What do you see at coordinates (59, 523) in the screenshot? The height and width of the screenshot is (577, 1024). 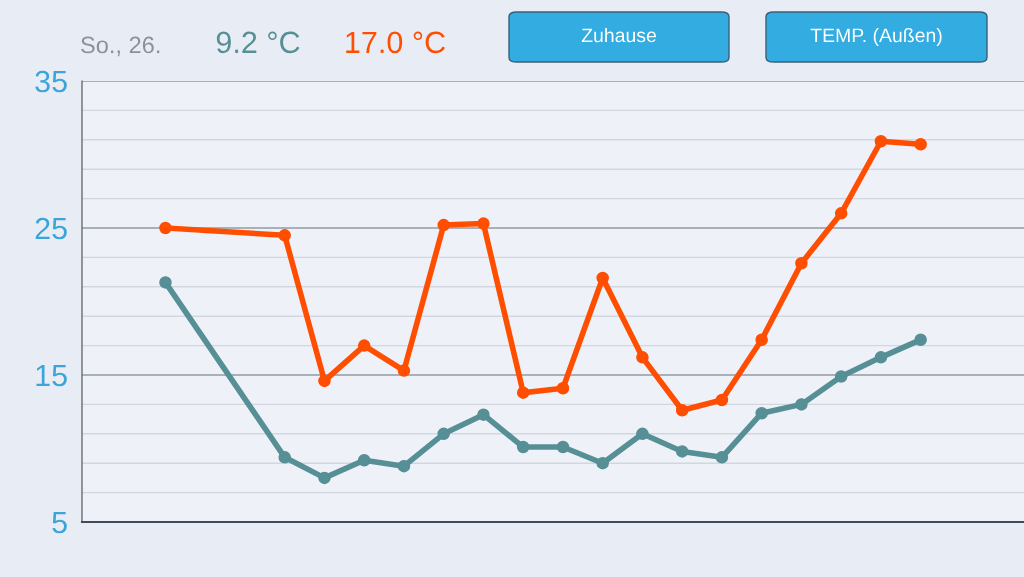 I see `y-tick-label: 5` at bounding box center [59, 523].